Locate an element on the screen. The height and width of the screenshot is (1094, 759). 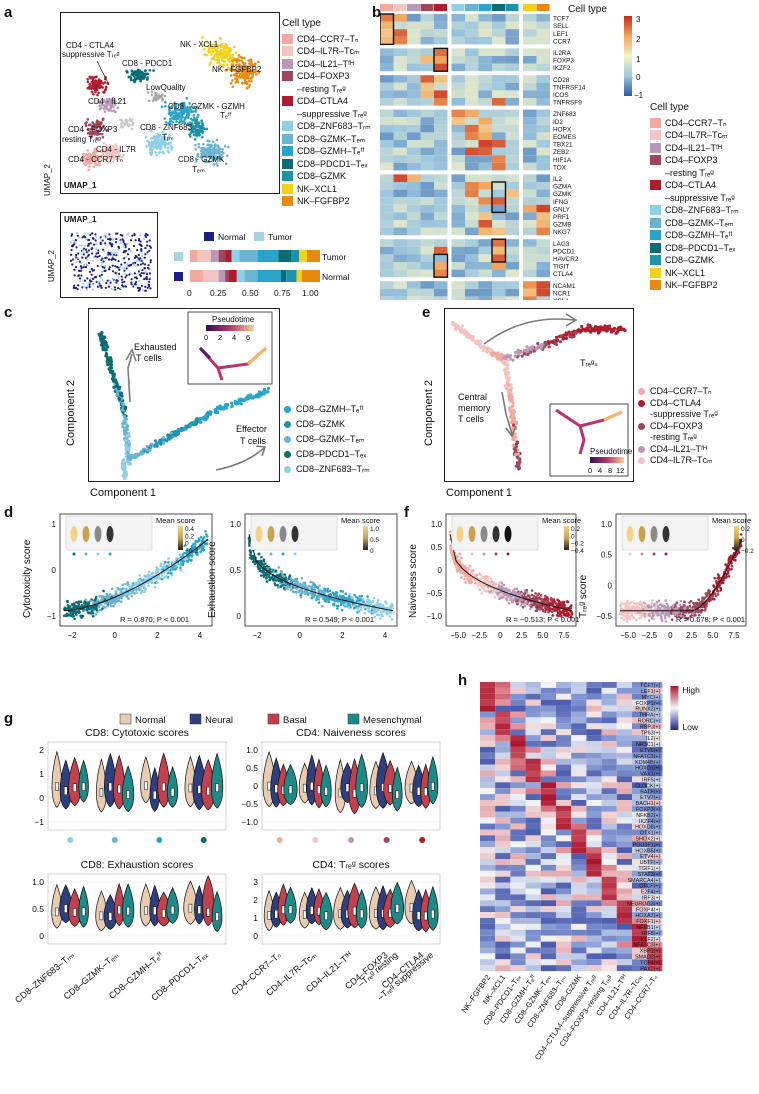
legend-normal: Normal is located at coordinates (232, 237).